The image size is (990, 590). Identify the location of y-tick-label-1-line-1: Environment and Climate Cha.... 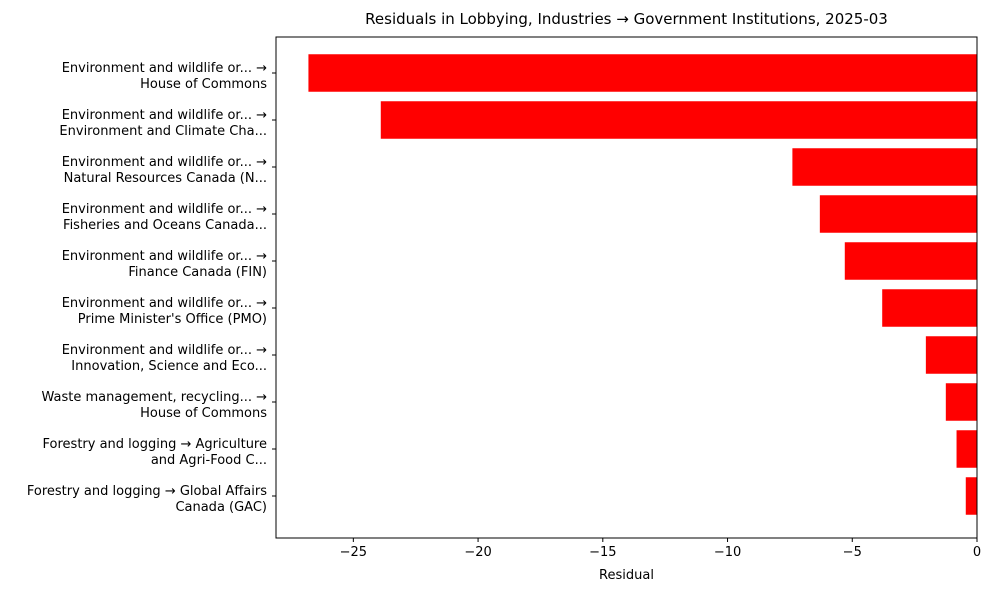
(163, 131).